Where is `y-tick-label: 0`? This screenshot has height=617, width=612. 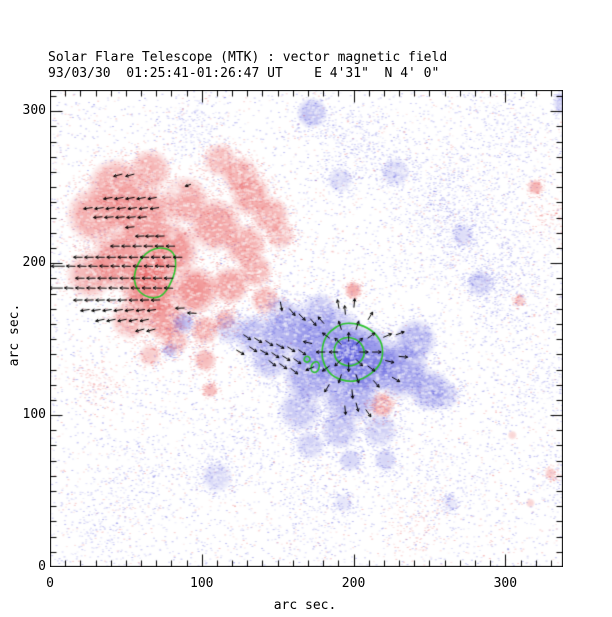 y-tick-label: 0 is located at coordinates (42, 566).